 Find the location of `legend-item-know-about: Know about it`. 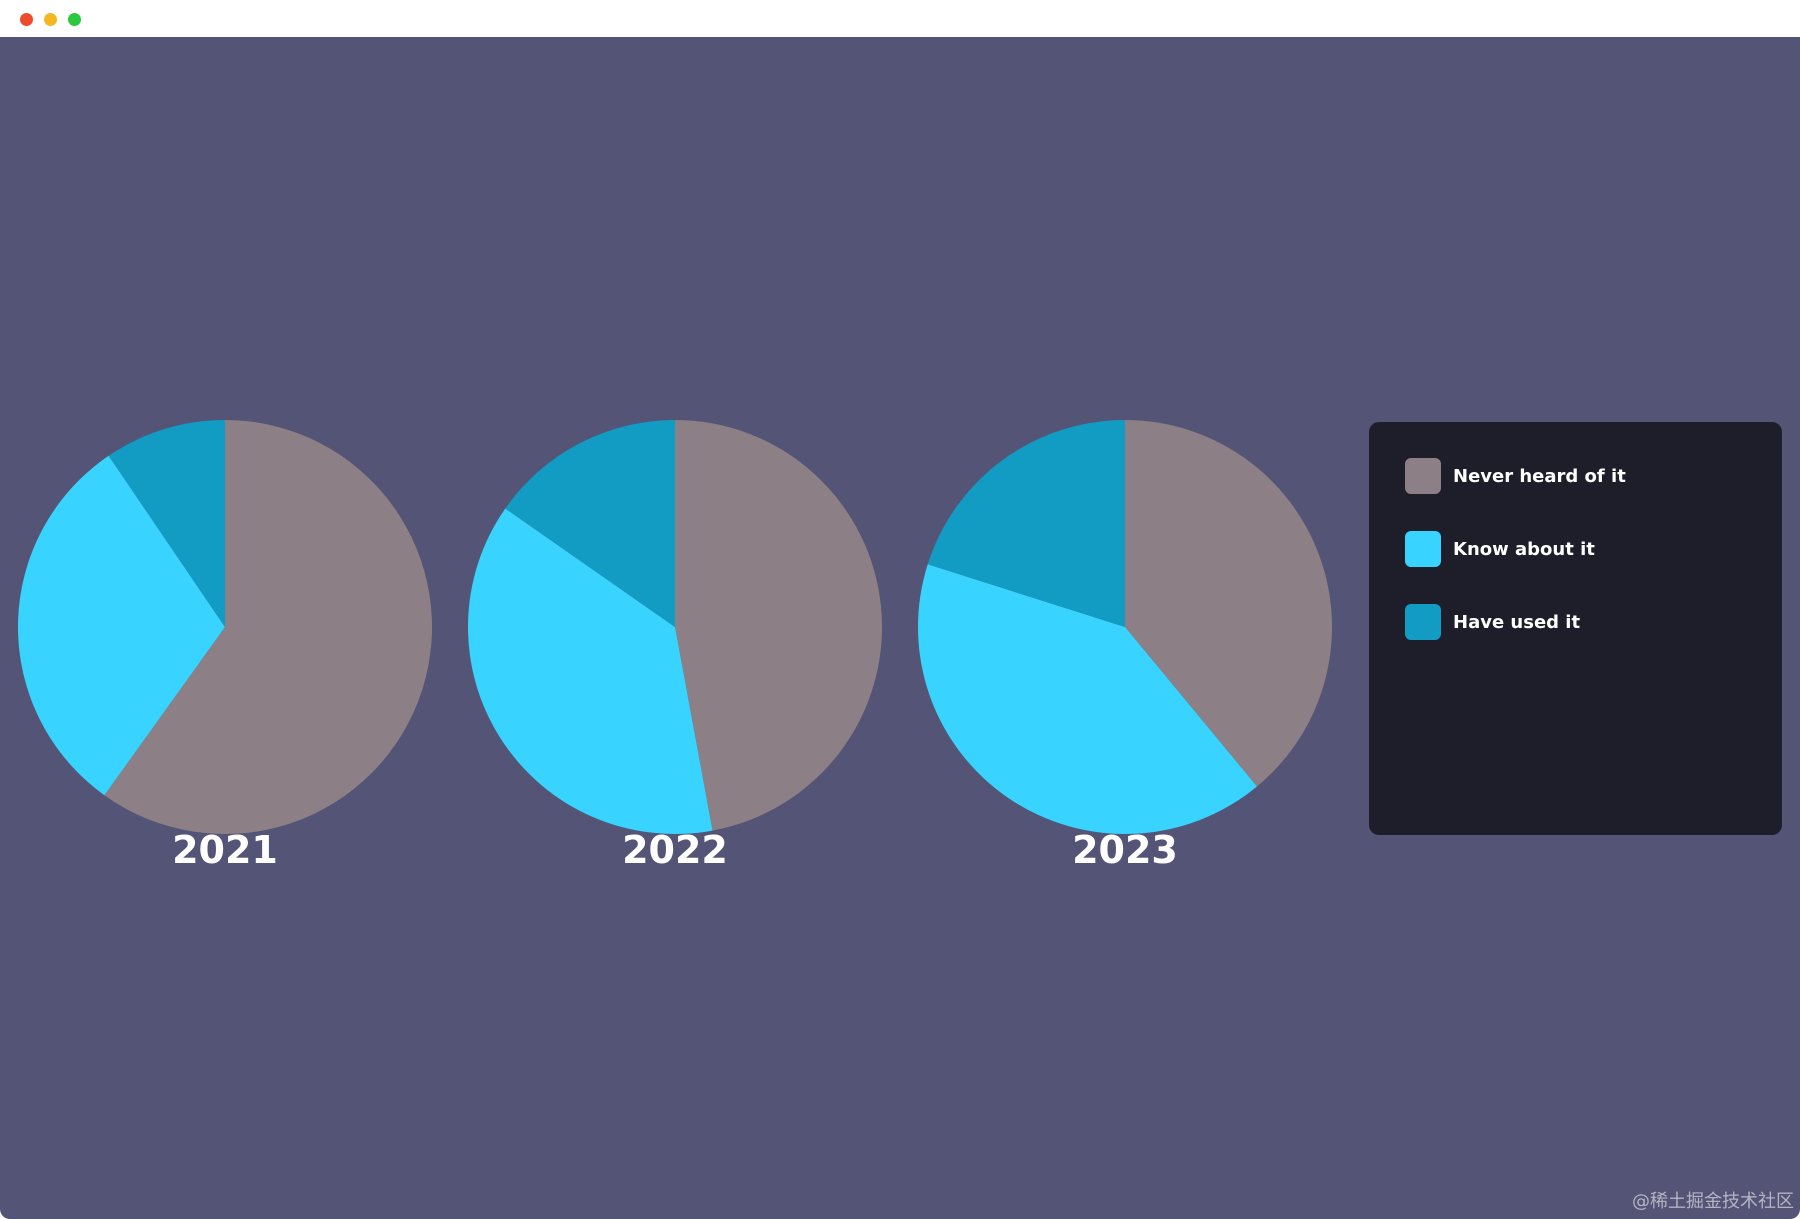

legend-item-know-about: Know about it is located at coordinates (1500, 549).